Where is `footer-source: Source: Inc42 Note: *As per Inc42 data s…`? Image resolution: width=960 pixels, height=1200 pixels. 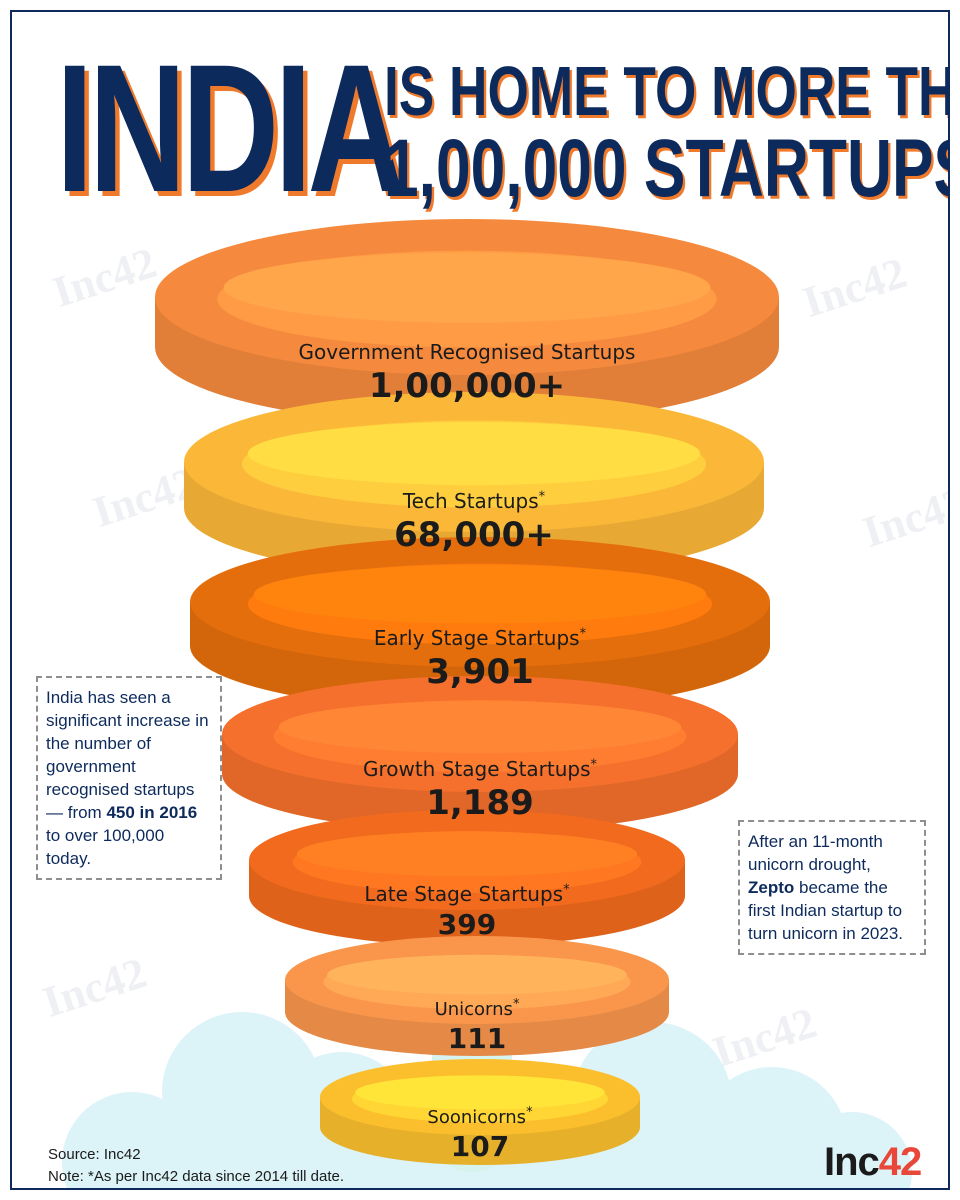 footer-source: Source: Inc42 Note: *As per Inc42 data s… is located at coordinates (196, 1166).